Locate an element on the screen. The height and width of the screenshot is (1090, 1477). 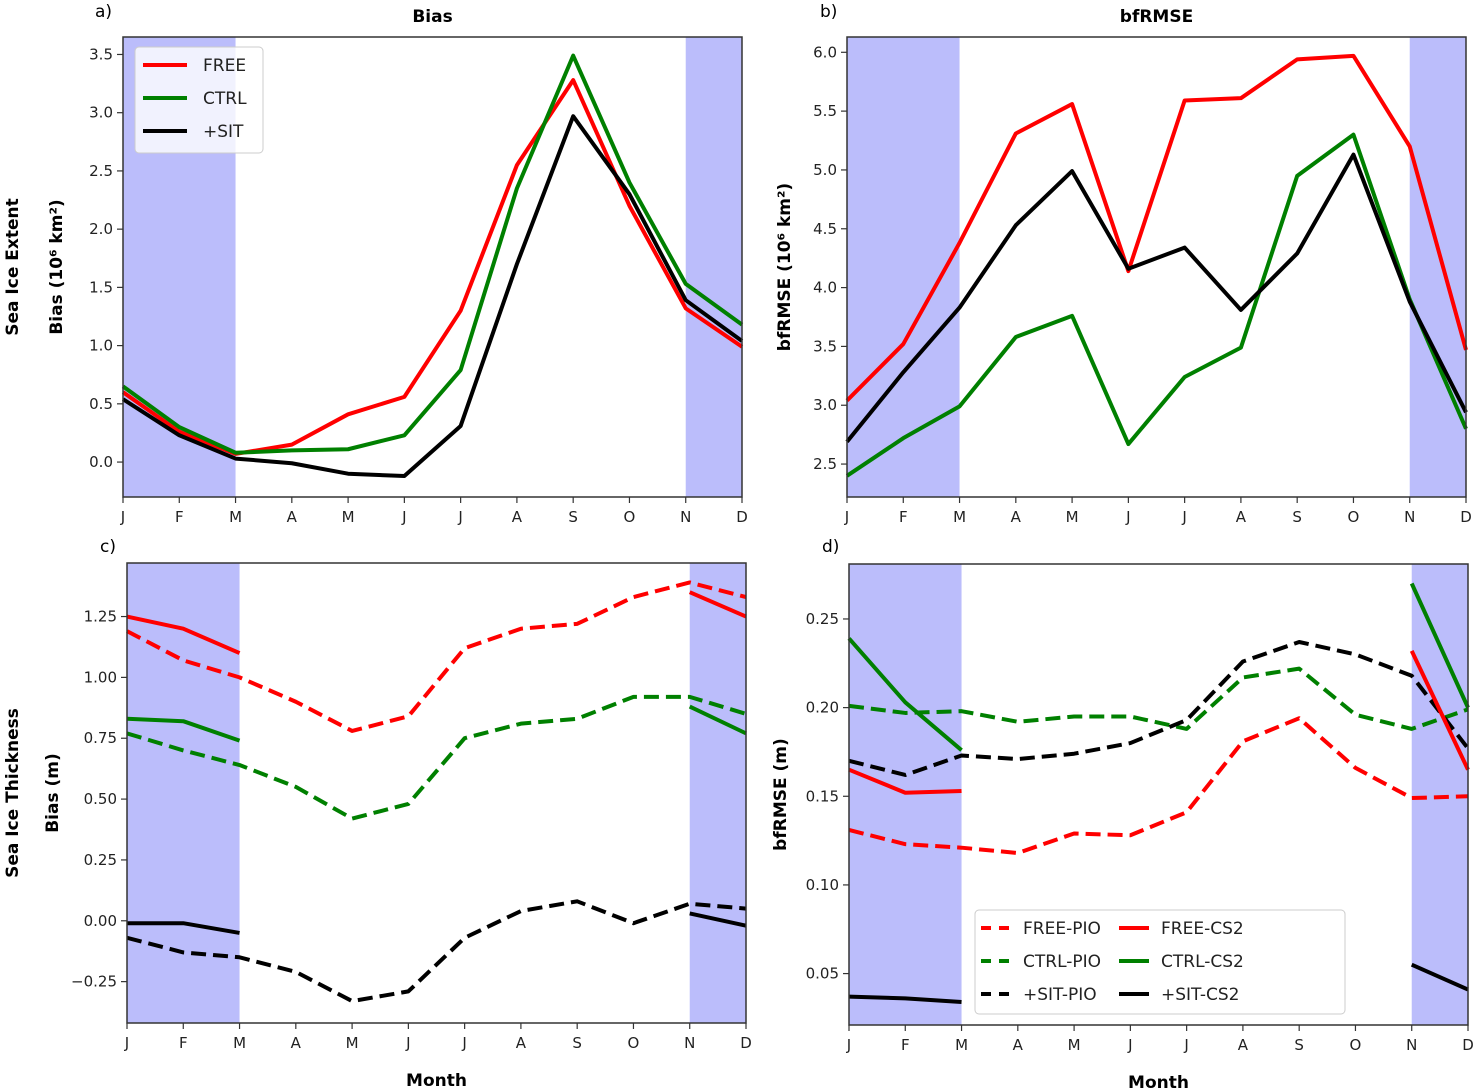
y-tick-label: 0.0 is located at coordinates (101, 462).